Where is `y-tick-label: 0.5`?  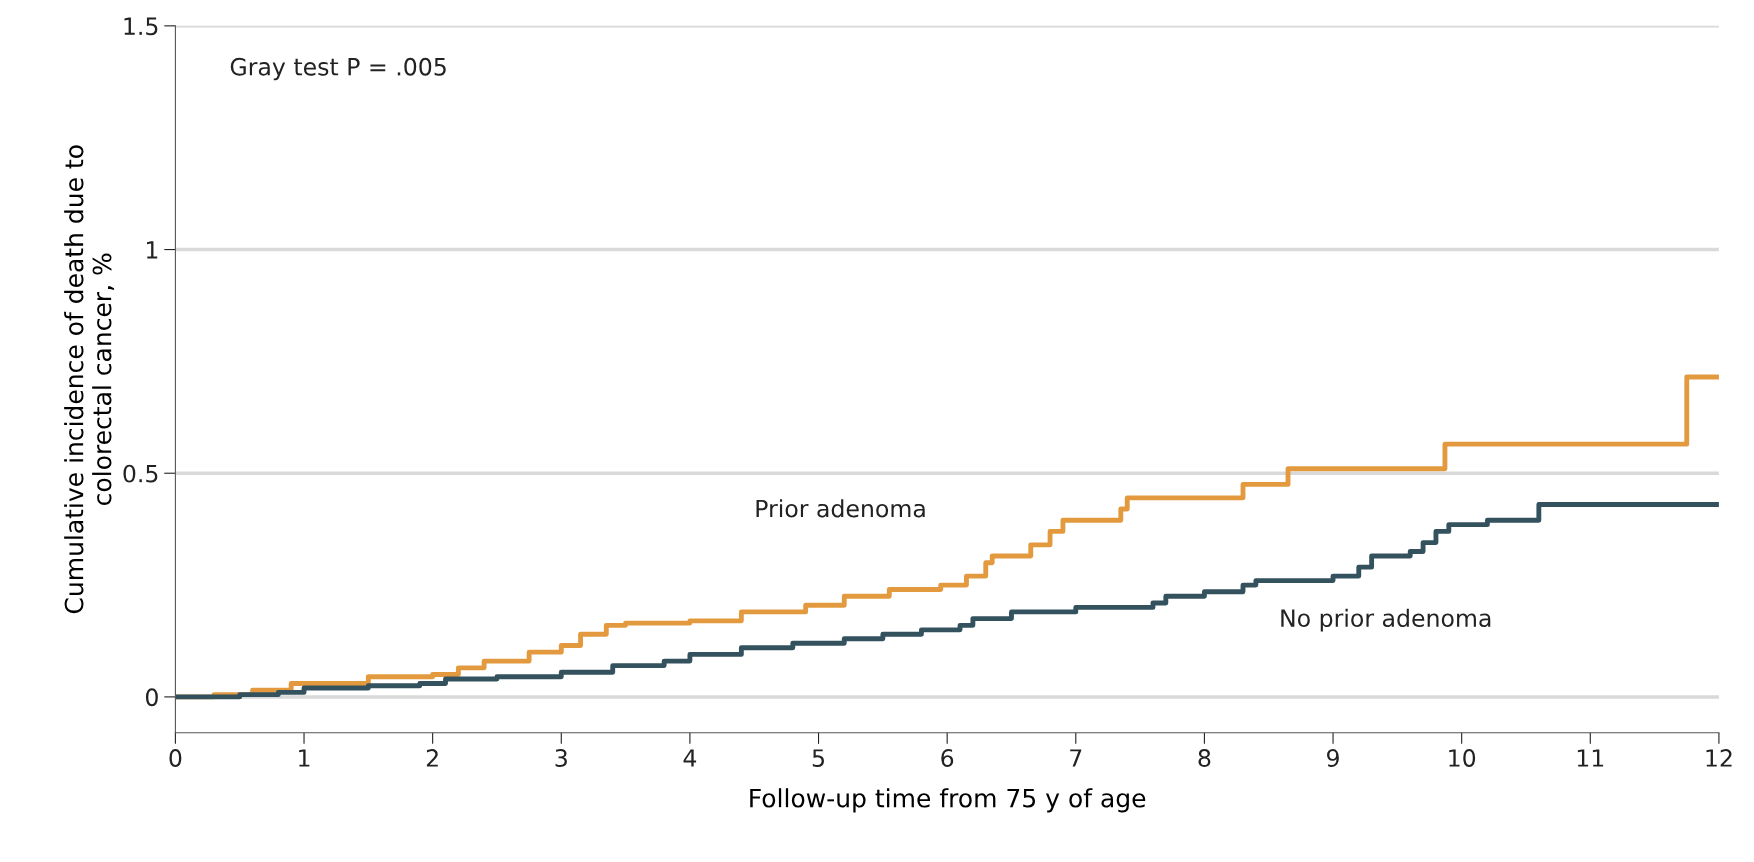 y-tick-label: 0.5 is located at coordinates (140, 473).